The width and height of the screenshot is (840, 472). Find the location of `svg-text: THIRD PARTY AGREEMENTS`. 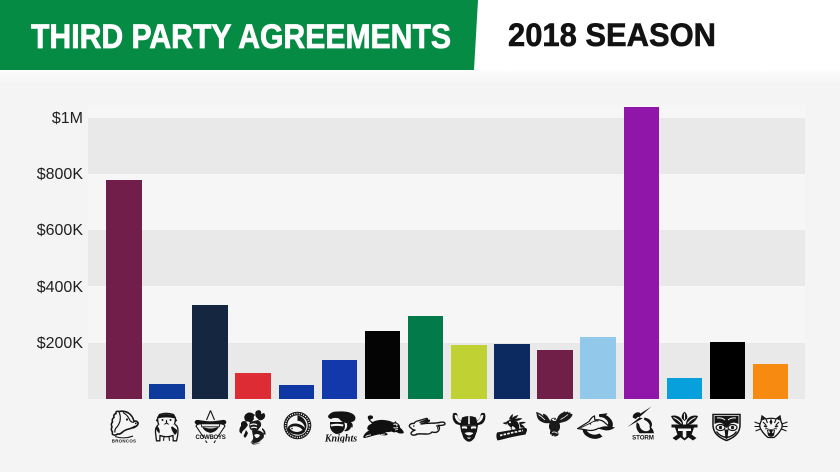

svg-text: THIRD PARTY AGREEMENTS is located at coordinates (241, 37).